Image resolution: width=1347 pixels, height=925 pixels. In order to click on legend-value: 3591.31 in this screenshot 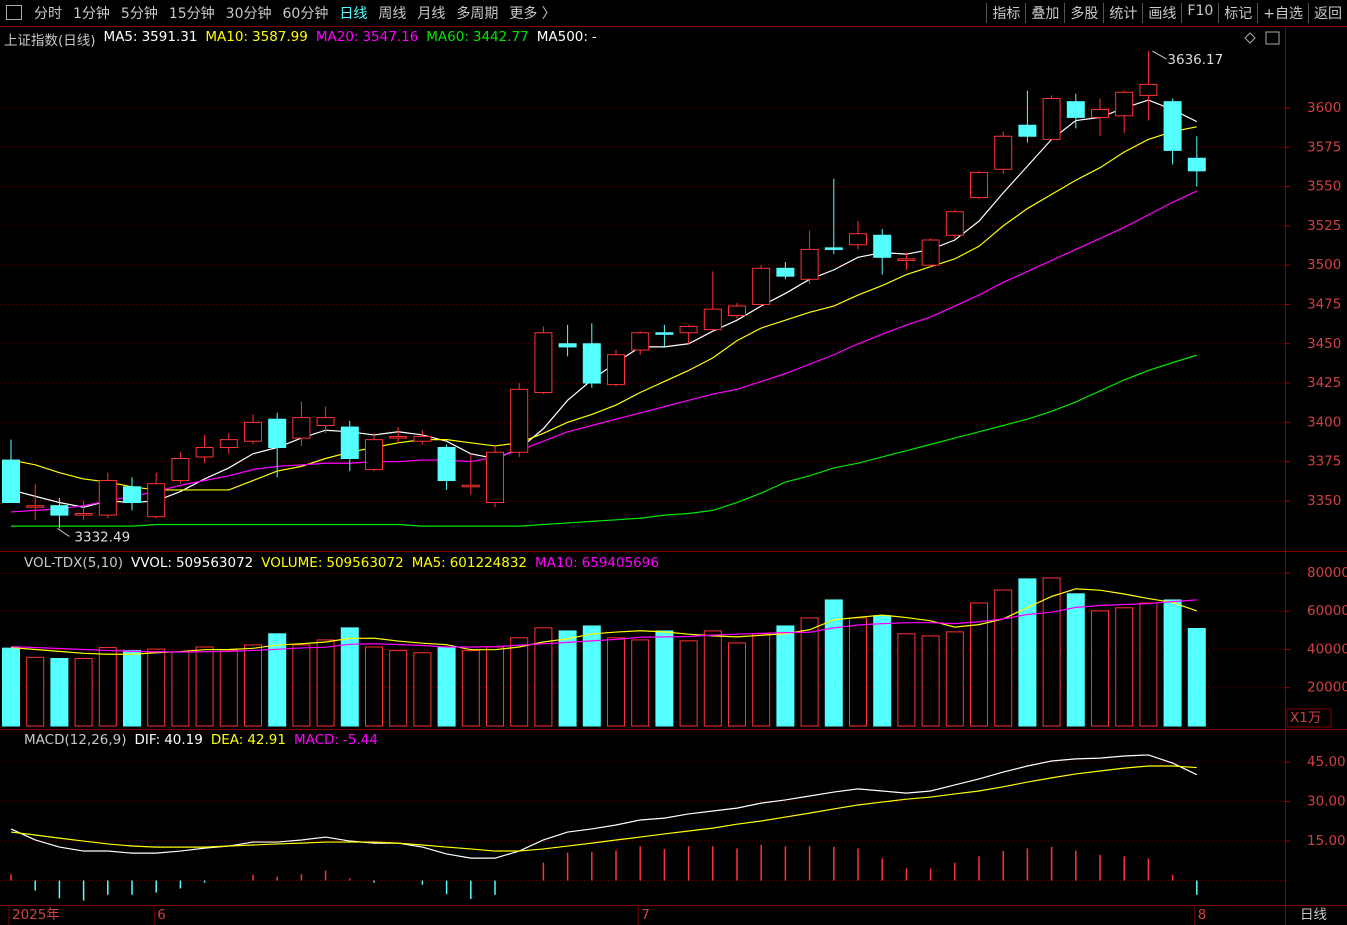, I will do `click(169, 37)`.